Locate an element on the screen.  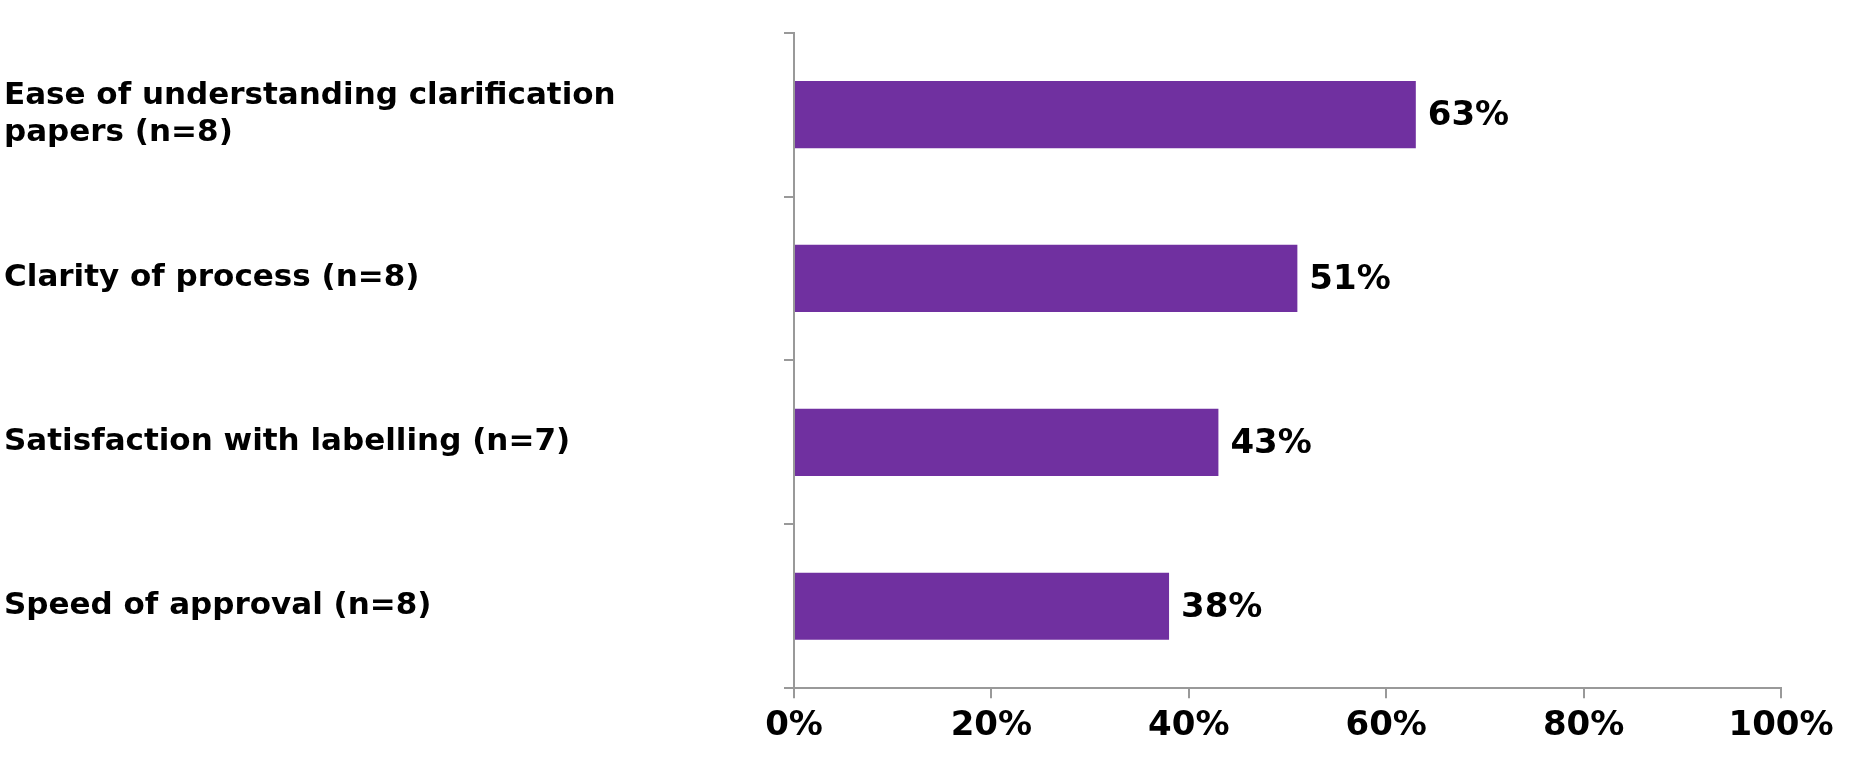
x-tick-label: 20% is located at coordinates (991, 723).